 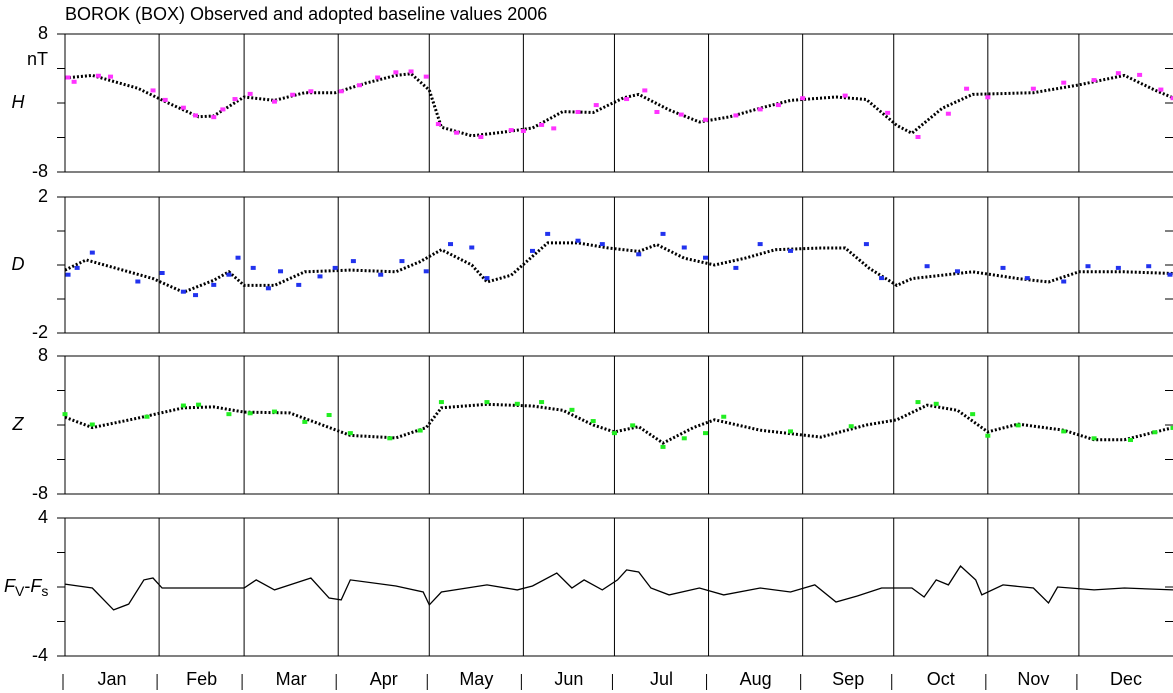 What do you see at coordinates (112, 679) in the screenshot?
I see `month-label: Jan` at bounding box center [112, 679].